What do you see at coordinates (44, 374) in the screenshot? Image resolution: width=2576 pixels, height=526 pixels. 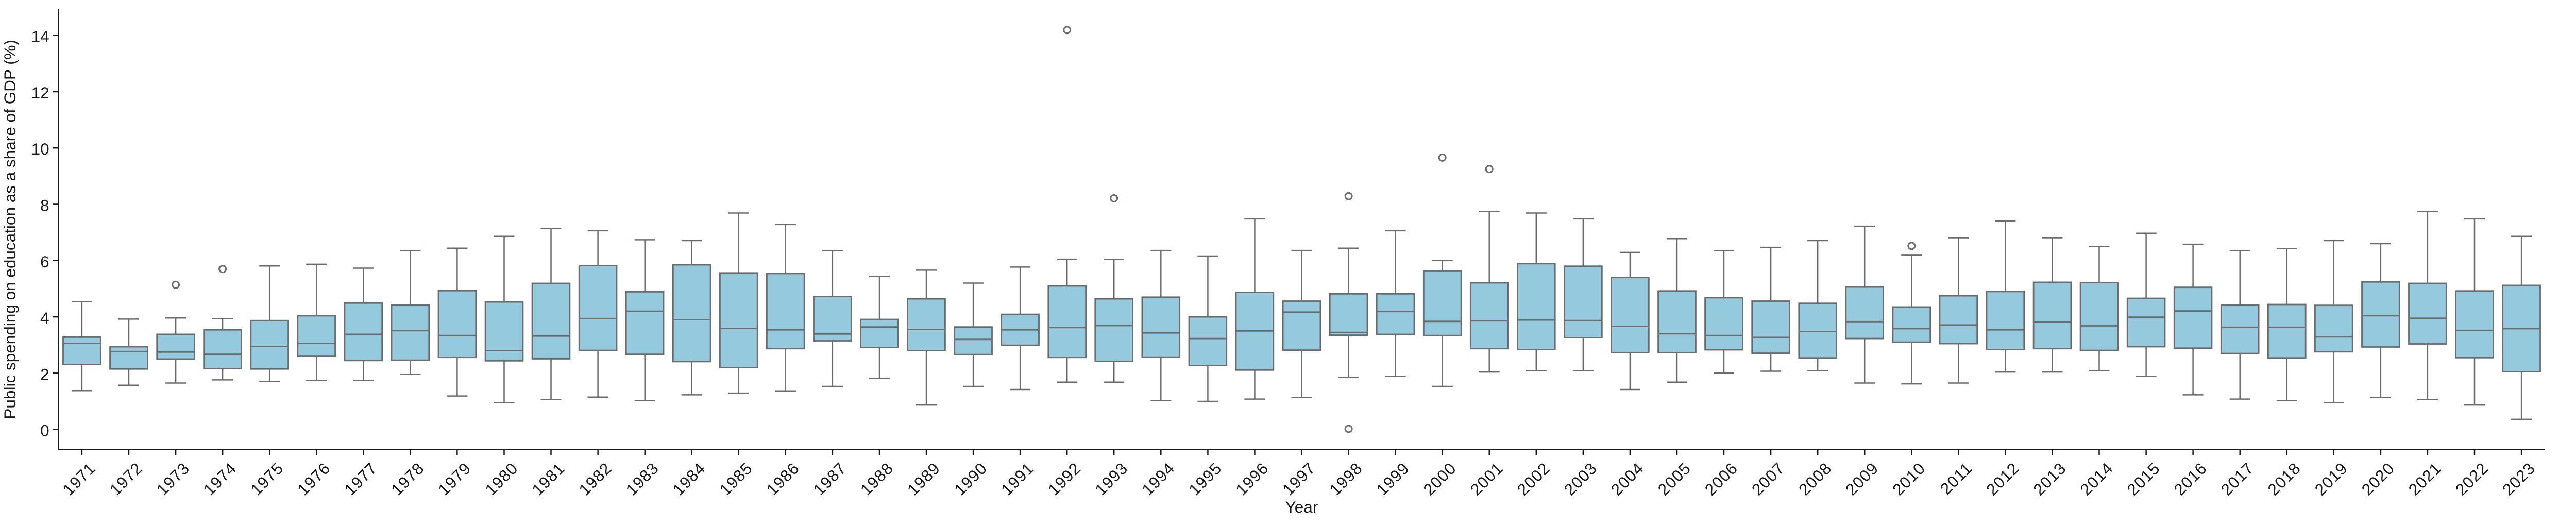 I see `svg-text: 2` at bounding box center [44, 374].